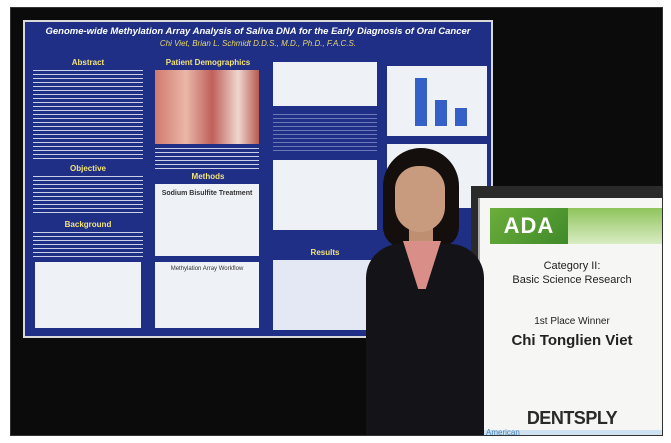  I want to click on workflow-heading: Methylation Array Workflow, so click(207, 269).